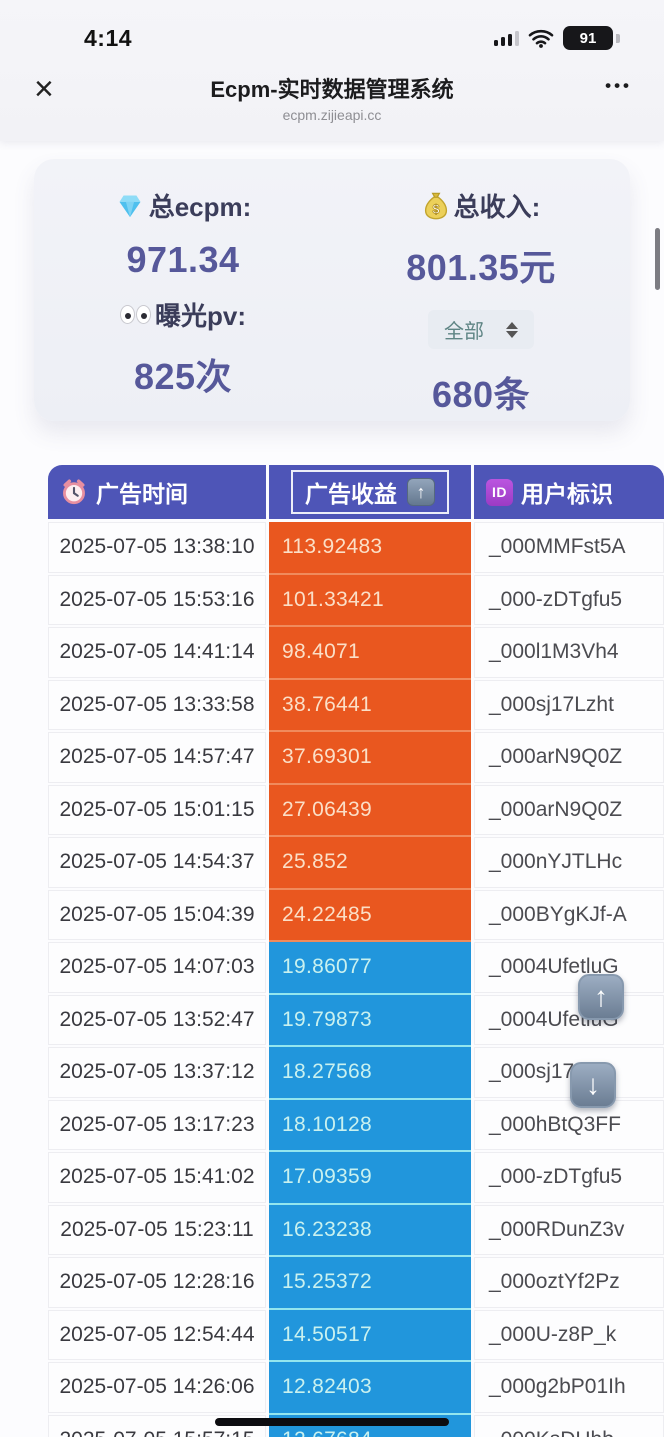 The image size is (664, 1437). Describe the element at coordinates (370, 1178) in the screenshot. I see `ad-revenue-cell: 17.09359` at that location.